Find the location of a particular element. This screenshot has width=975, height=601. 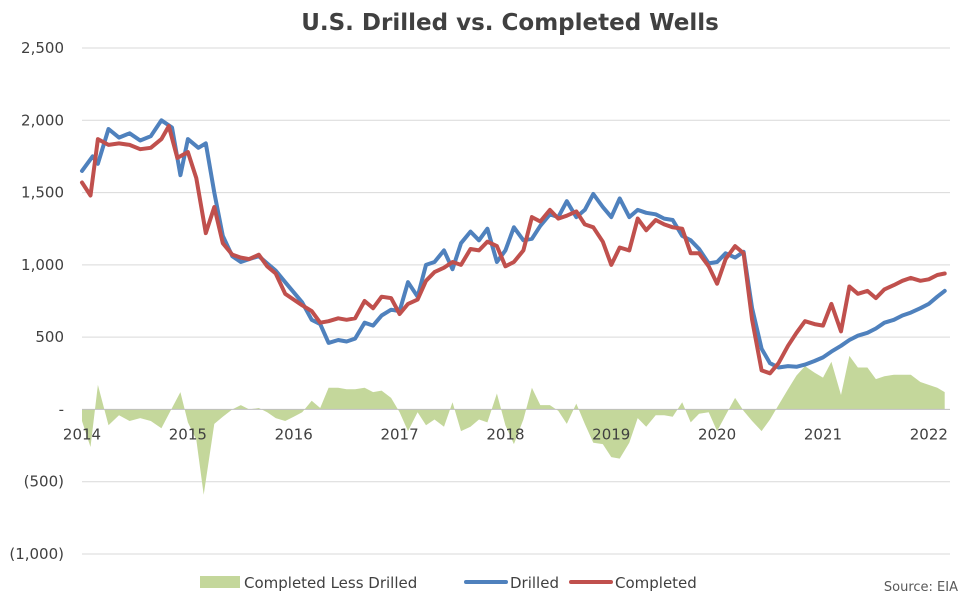

x-tick-label: 2019 is located at coordinates (611, 434).